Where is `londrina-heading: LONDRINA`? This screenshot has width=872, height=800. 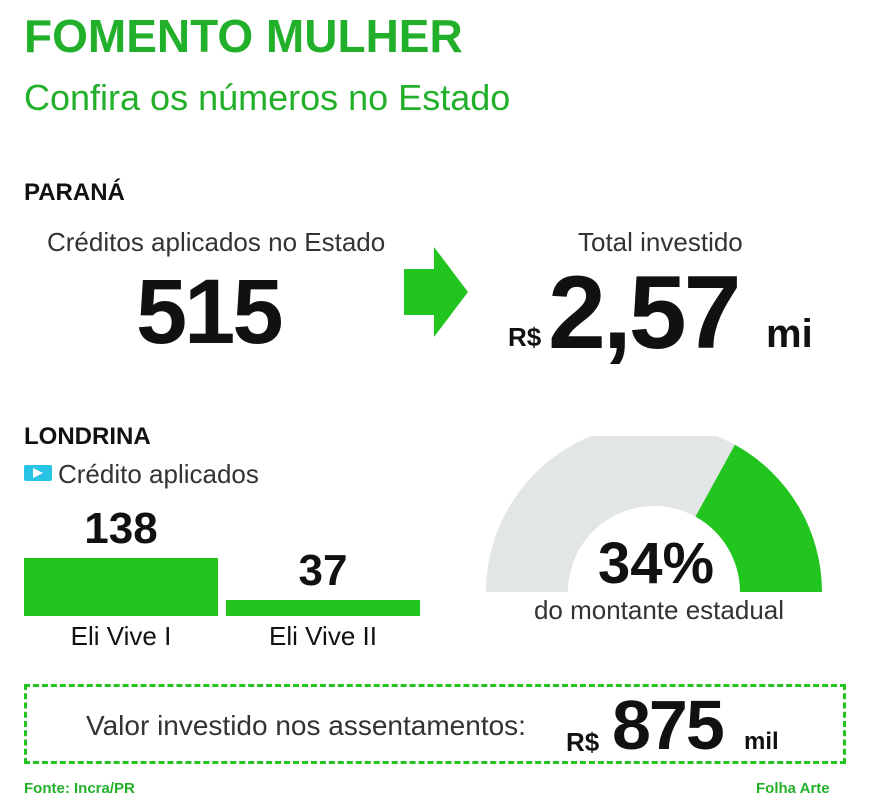 londrina-heading: LONDRINA is located at coordinates (87, 436).